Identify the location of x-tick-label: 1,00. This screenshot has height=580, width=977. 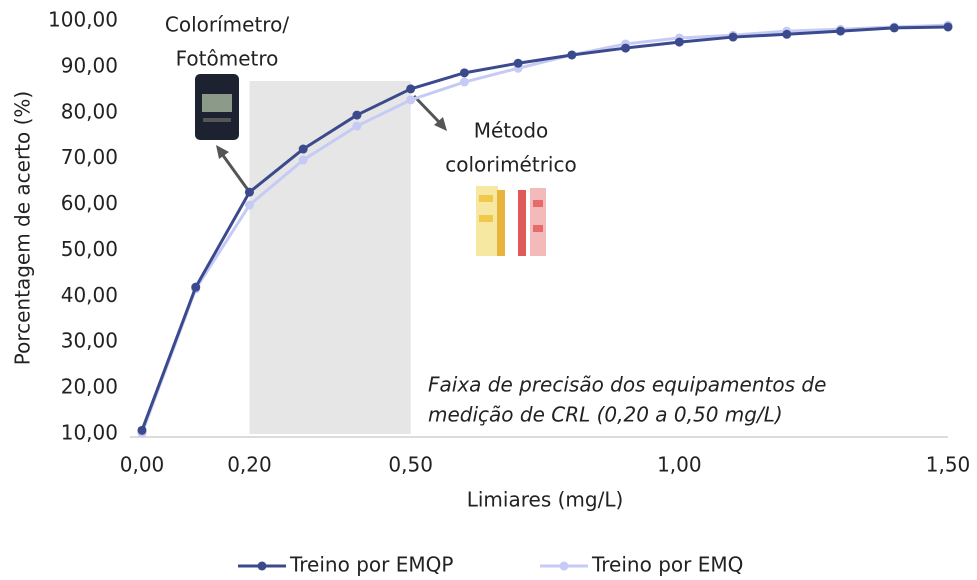
(679, 465).